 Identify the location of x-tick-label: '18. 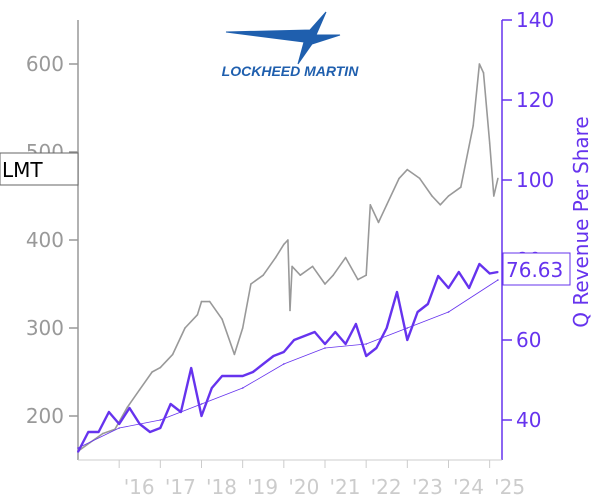
(221, 487).